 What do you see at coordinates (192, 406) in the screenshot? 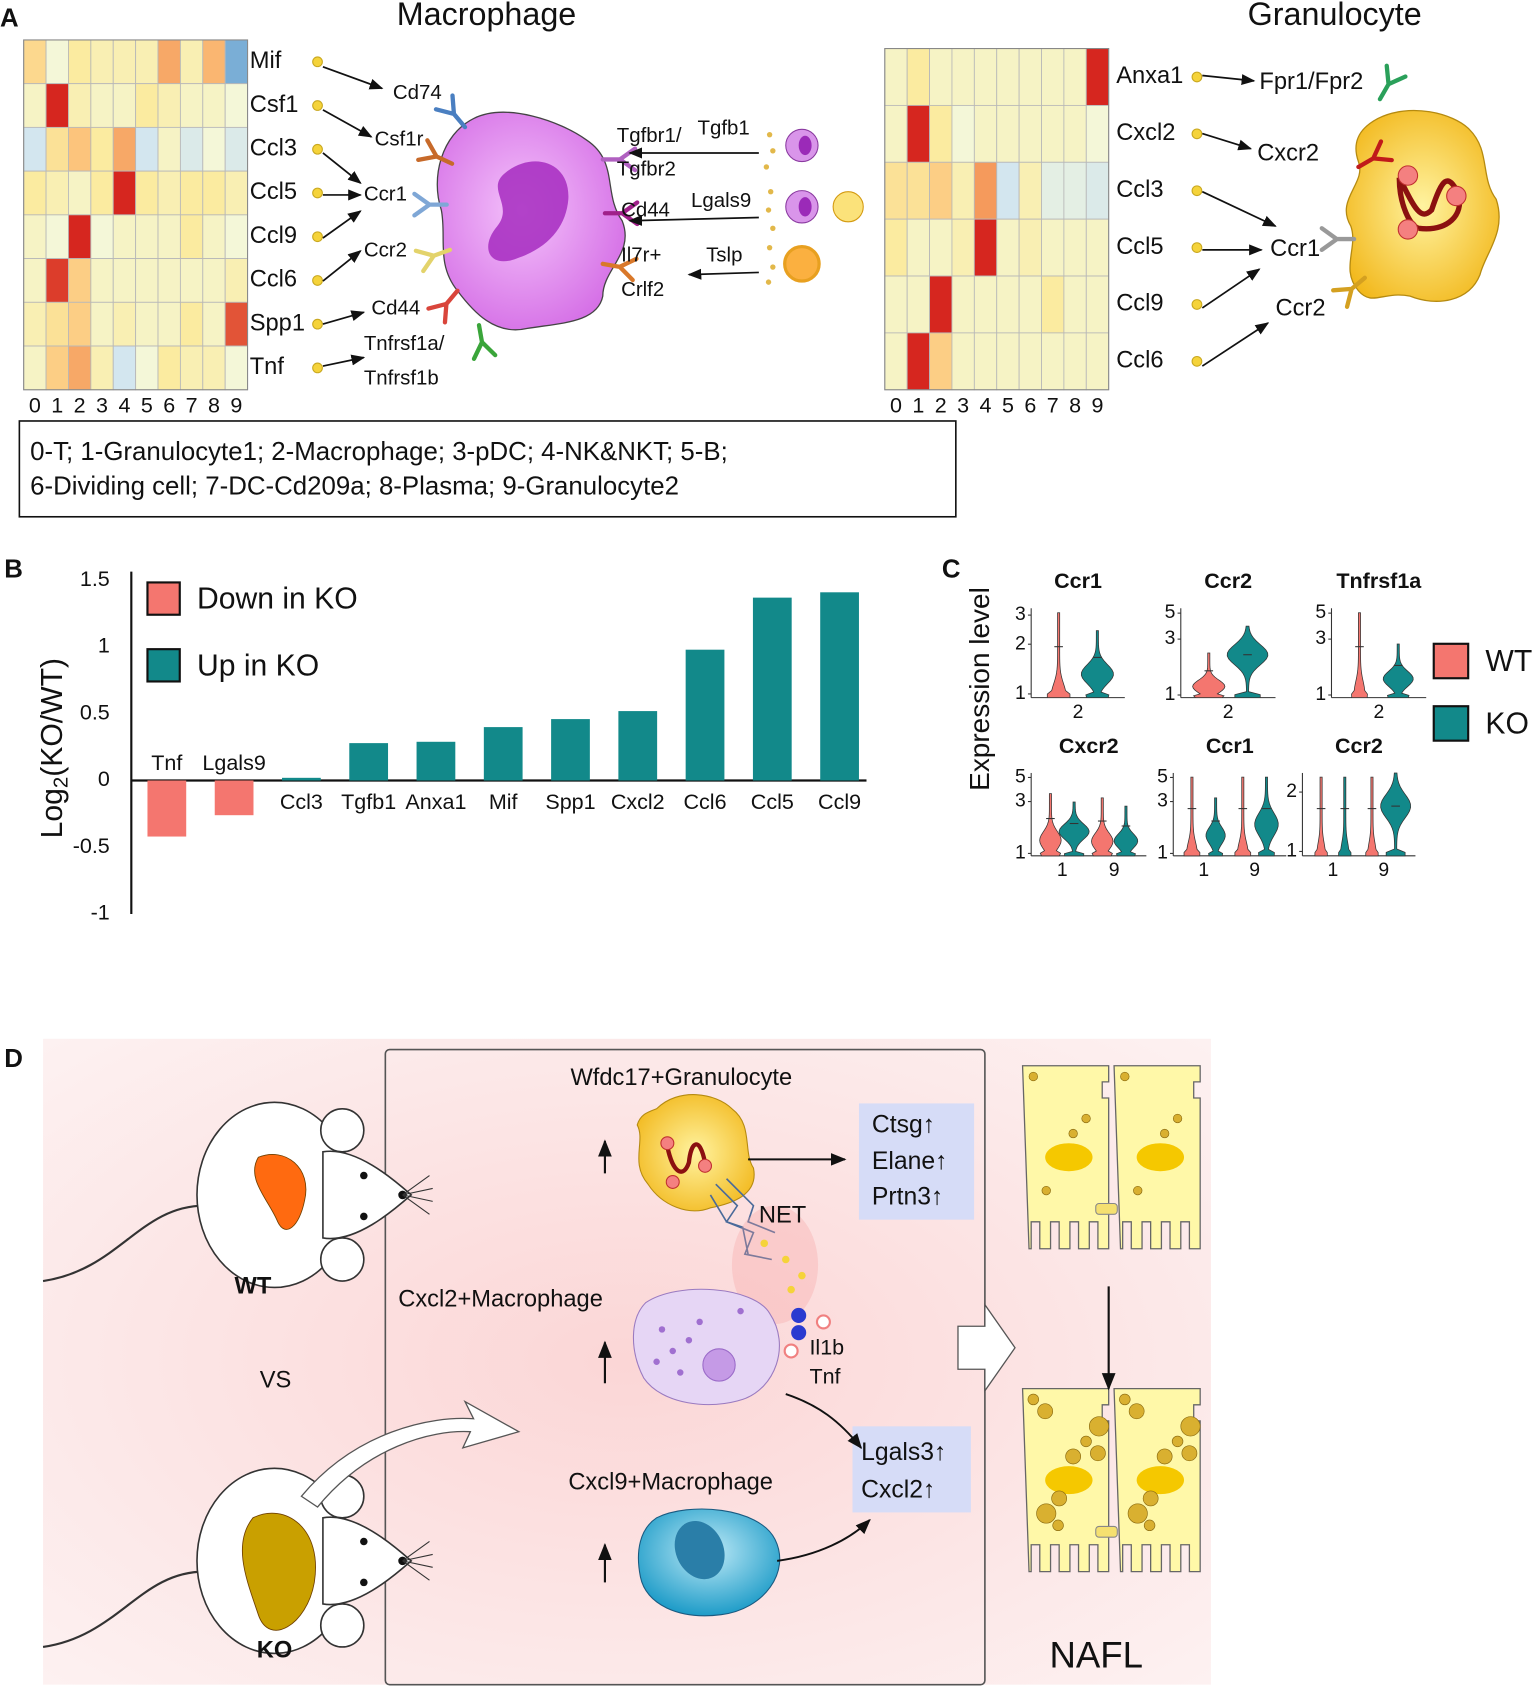
I see `heatmap-column-label: 7` at bounding box center [192, 406].